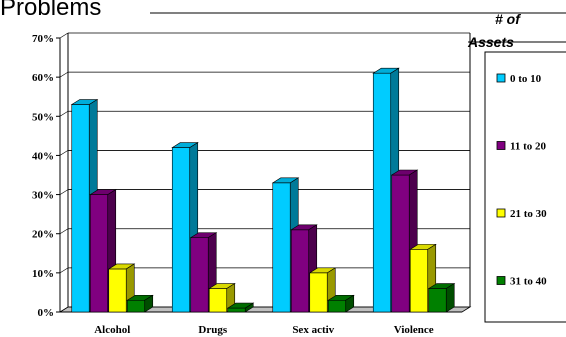 The height and width of the screenshot is (337, 566). What do you see at coordinates (50, 10) in the screenshot?
I see `chart-title: Problems` at bounding box center [50, 10].